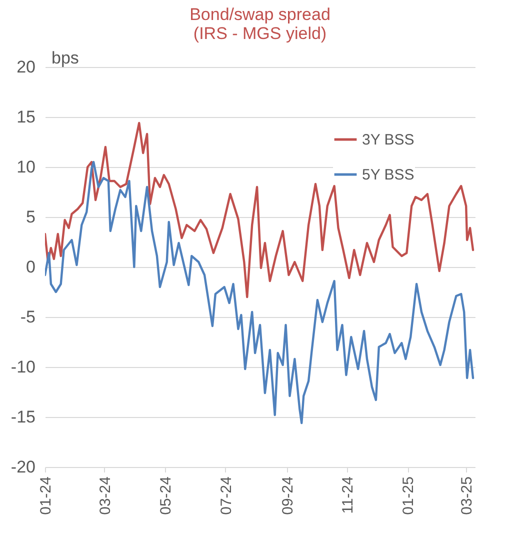 This screenshot has height=545, width=528. I want to click on x-tick-label: 03-25, so click(467, 495).